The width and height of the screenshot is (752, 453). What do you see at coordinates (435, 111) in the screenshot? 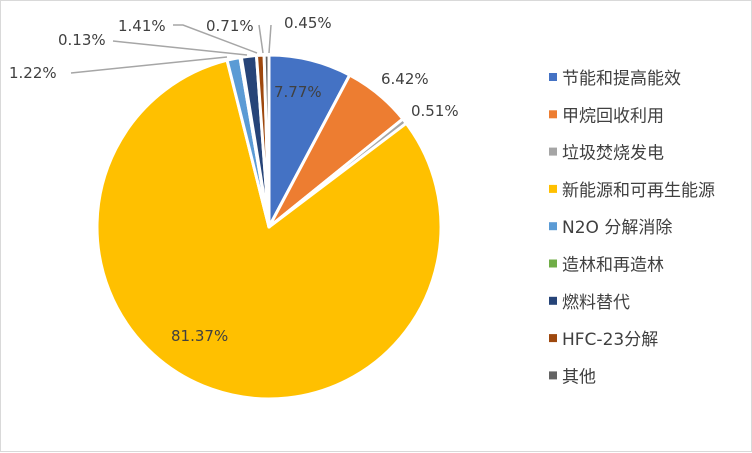
I see `data-label-3: 0.51%` at bounding box center [435, 111].